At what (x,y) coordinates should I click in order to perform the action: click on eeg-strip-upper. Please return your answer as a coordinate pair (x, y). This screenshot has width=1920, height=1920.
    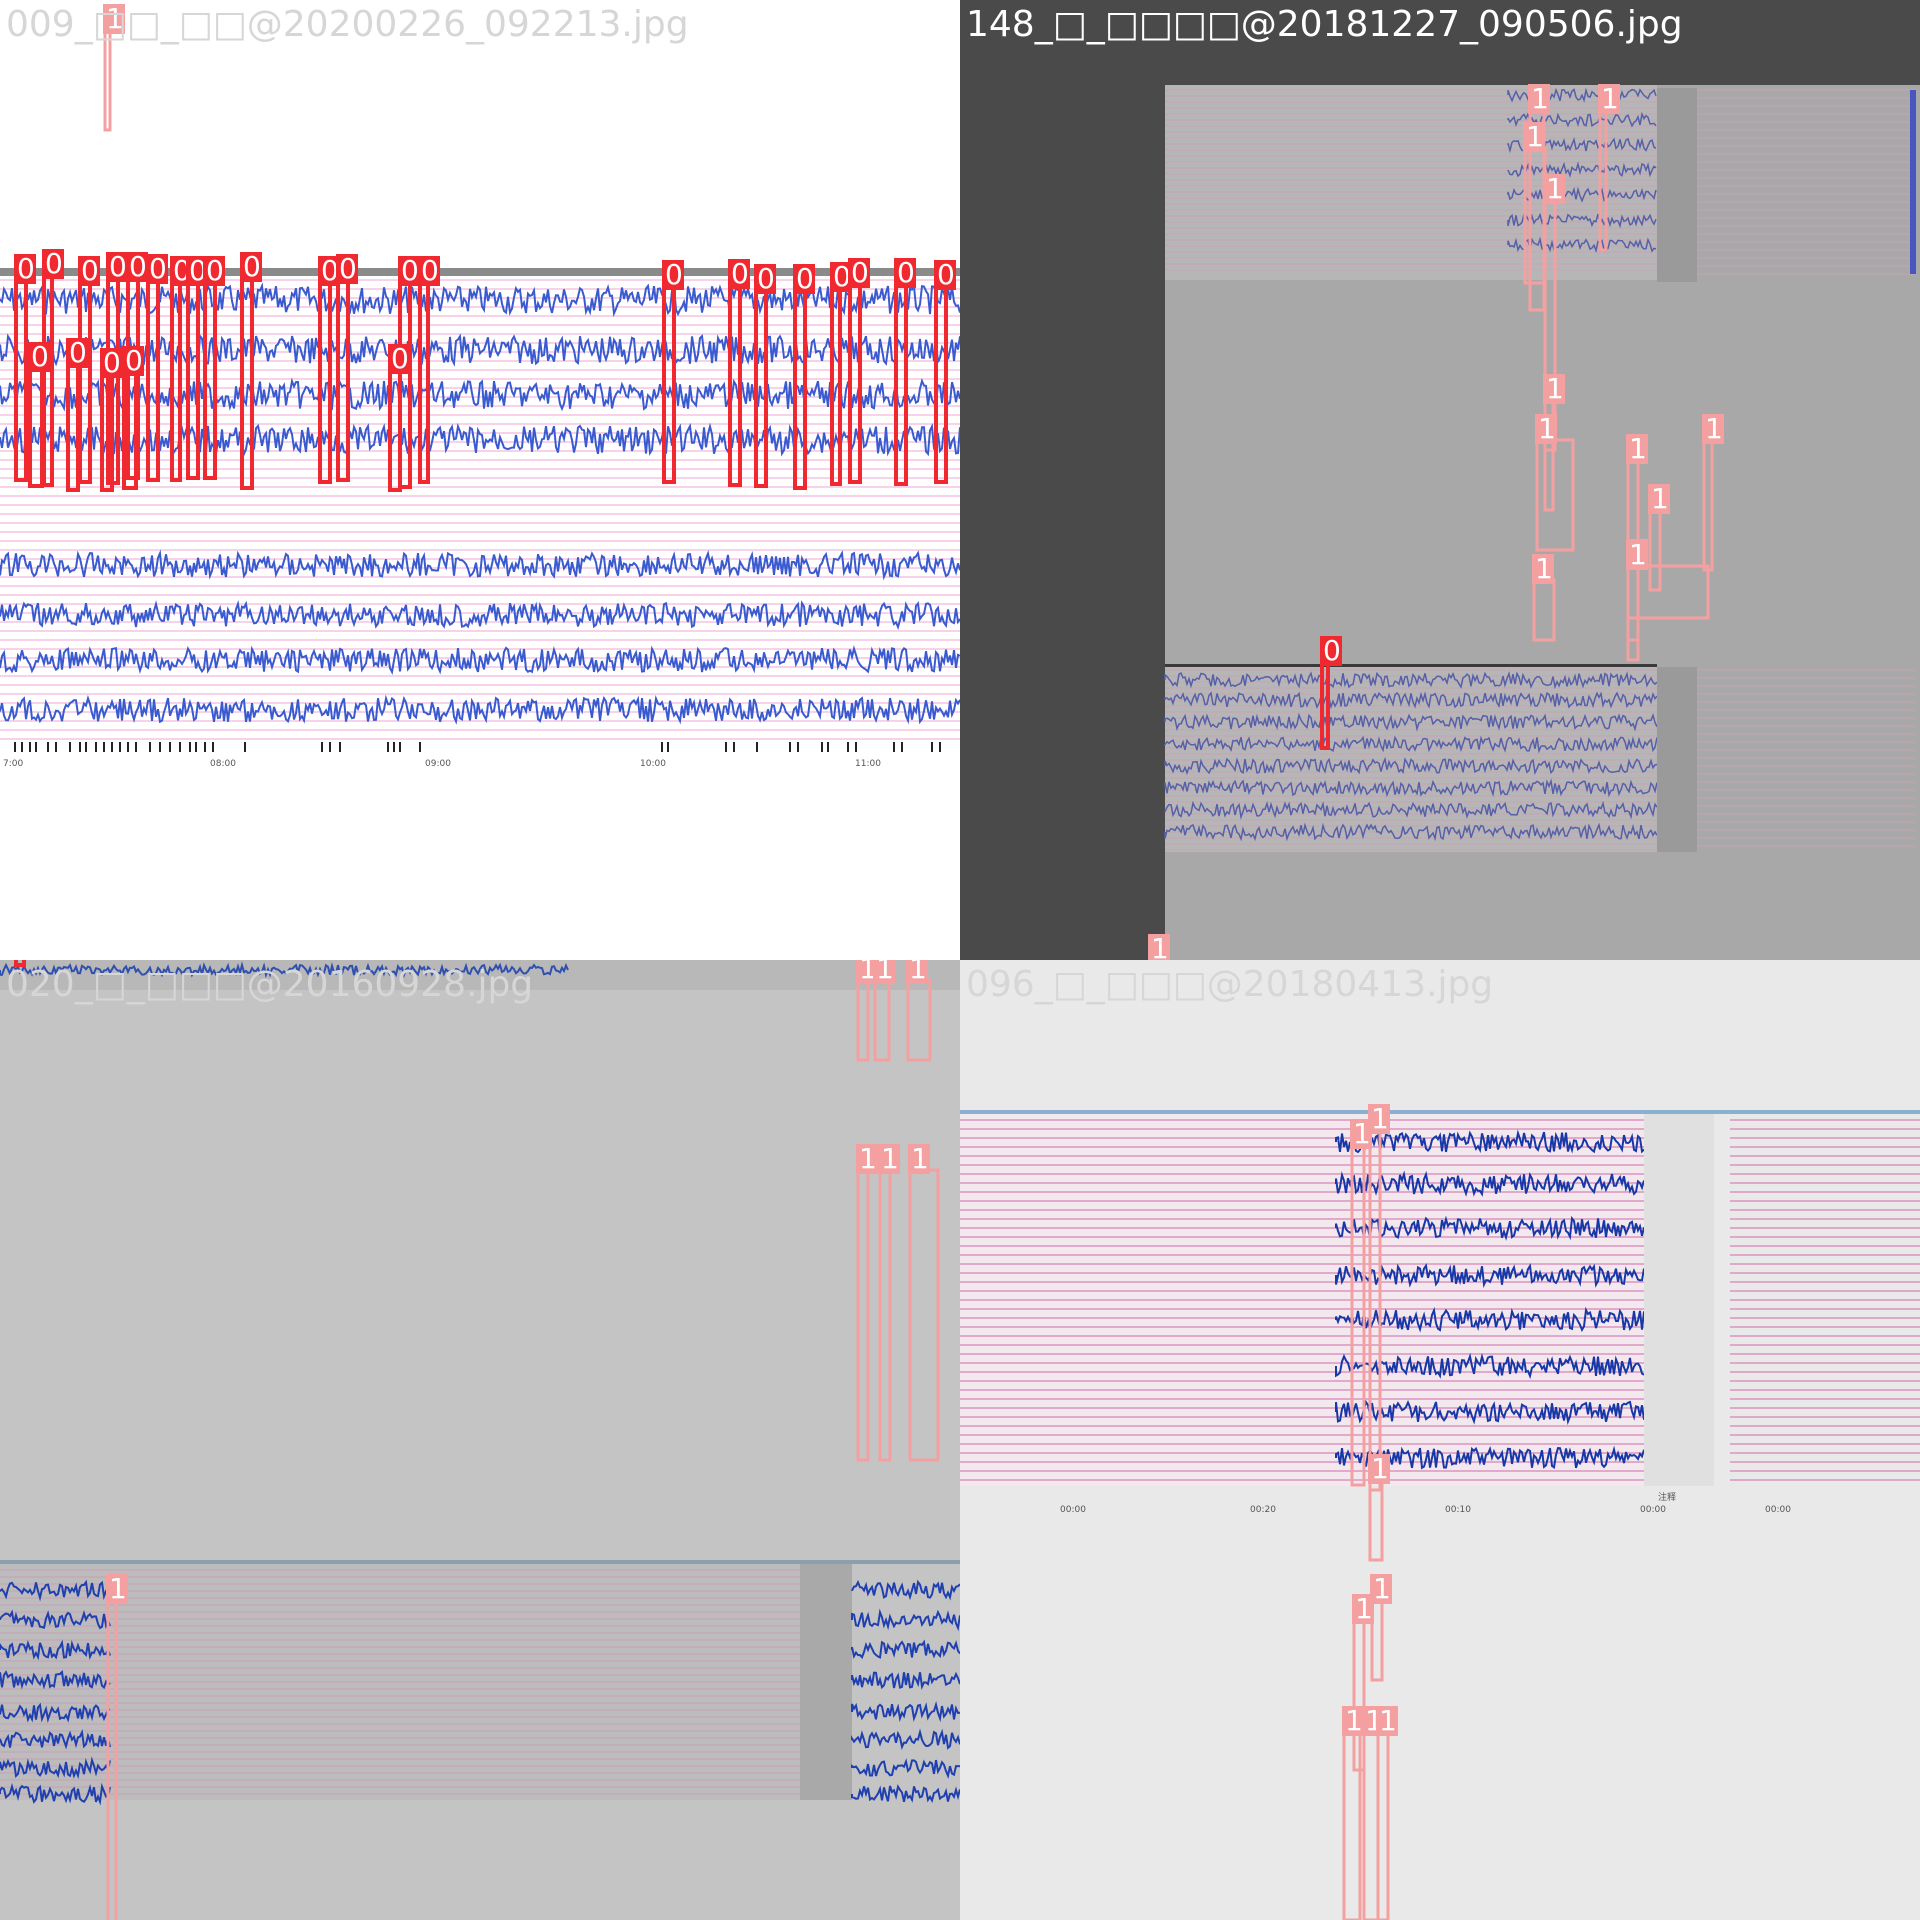
    Looking at the image, I should click on (1411, 182).